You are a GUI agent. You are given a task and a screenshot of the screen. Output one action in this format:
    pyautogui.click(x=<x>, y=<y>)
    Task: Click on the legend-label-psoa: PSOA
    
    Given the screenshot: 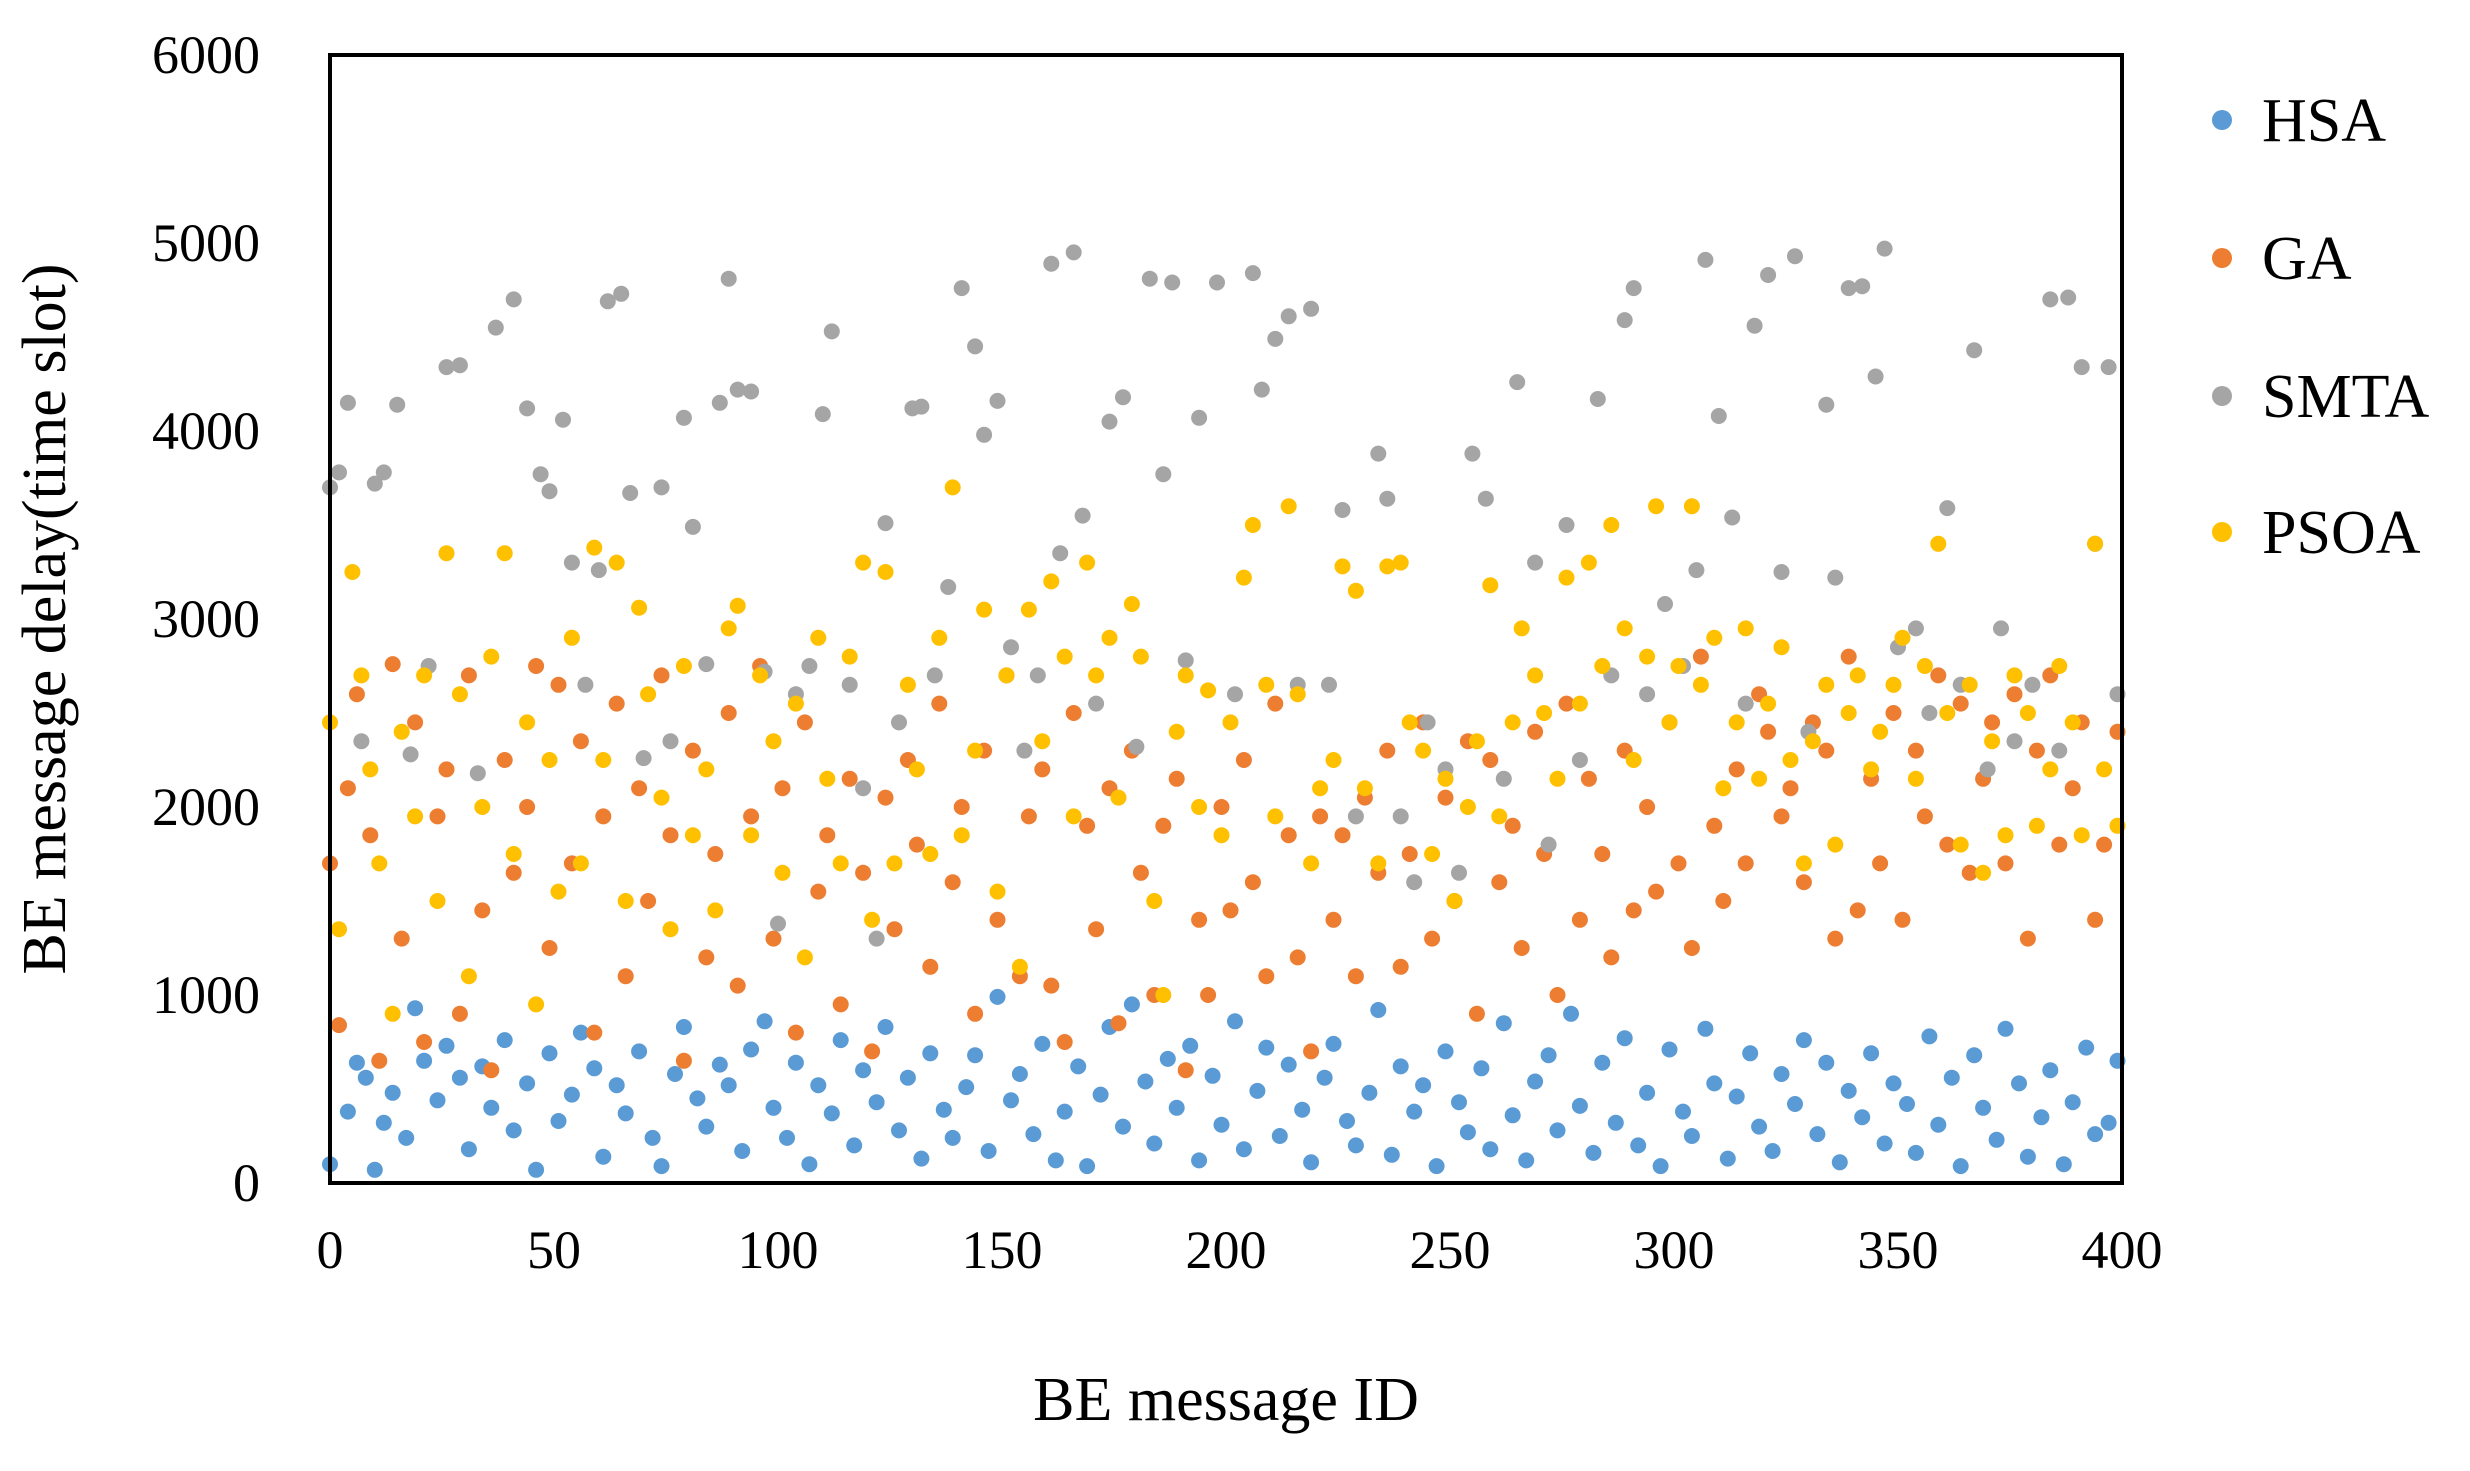 What is the action you would take?
    pyautogui.click(x=2341, y=533)
    